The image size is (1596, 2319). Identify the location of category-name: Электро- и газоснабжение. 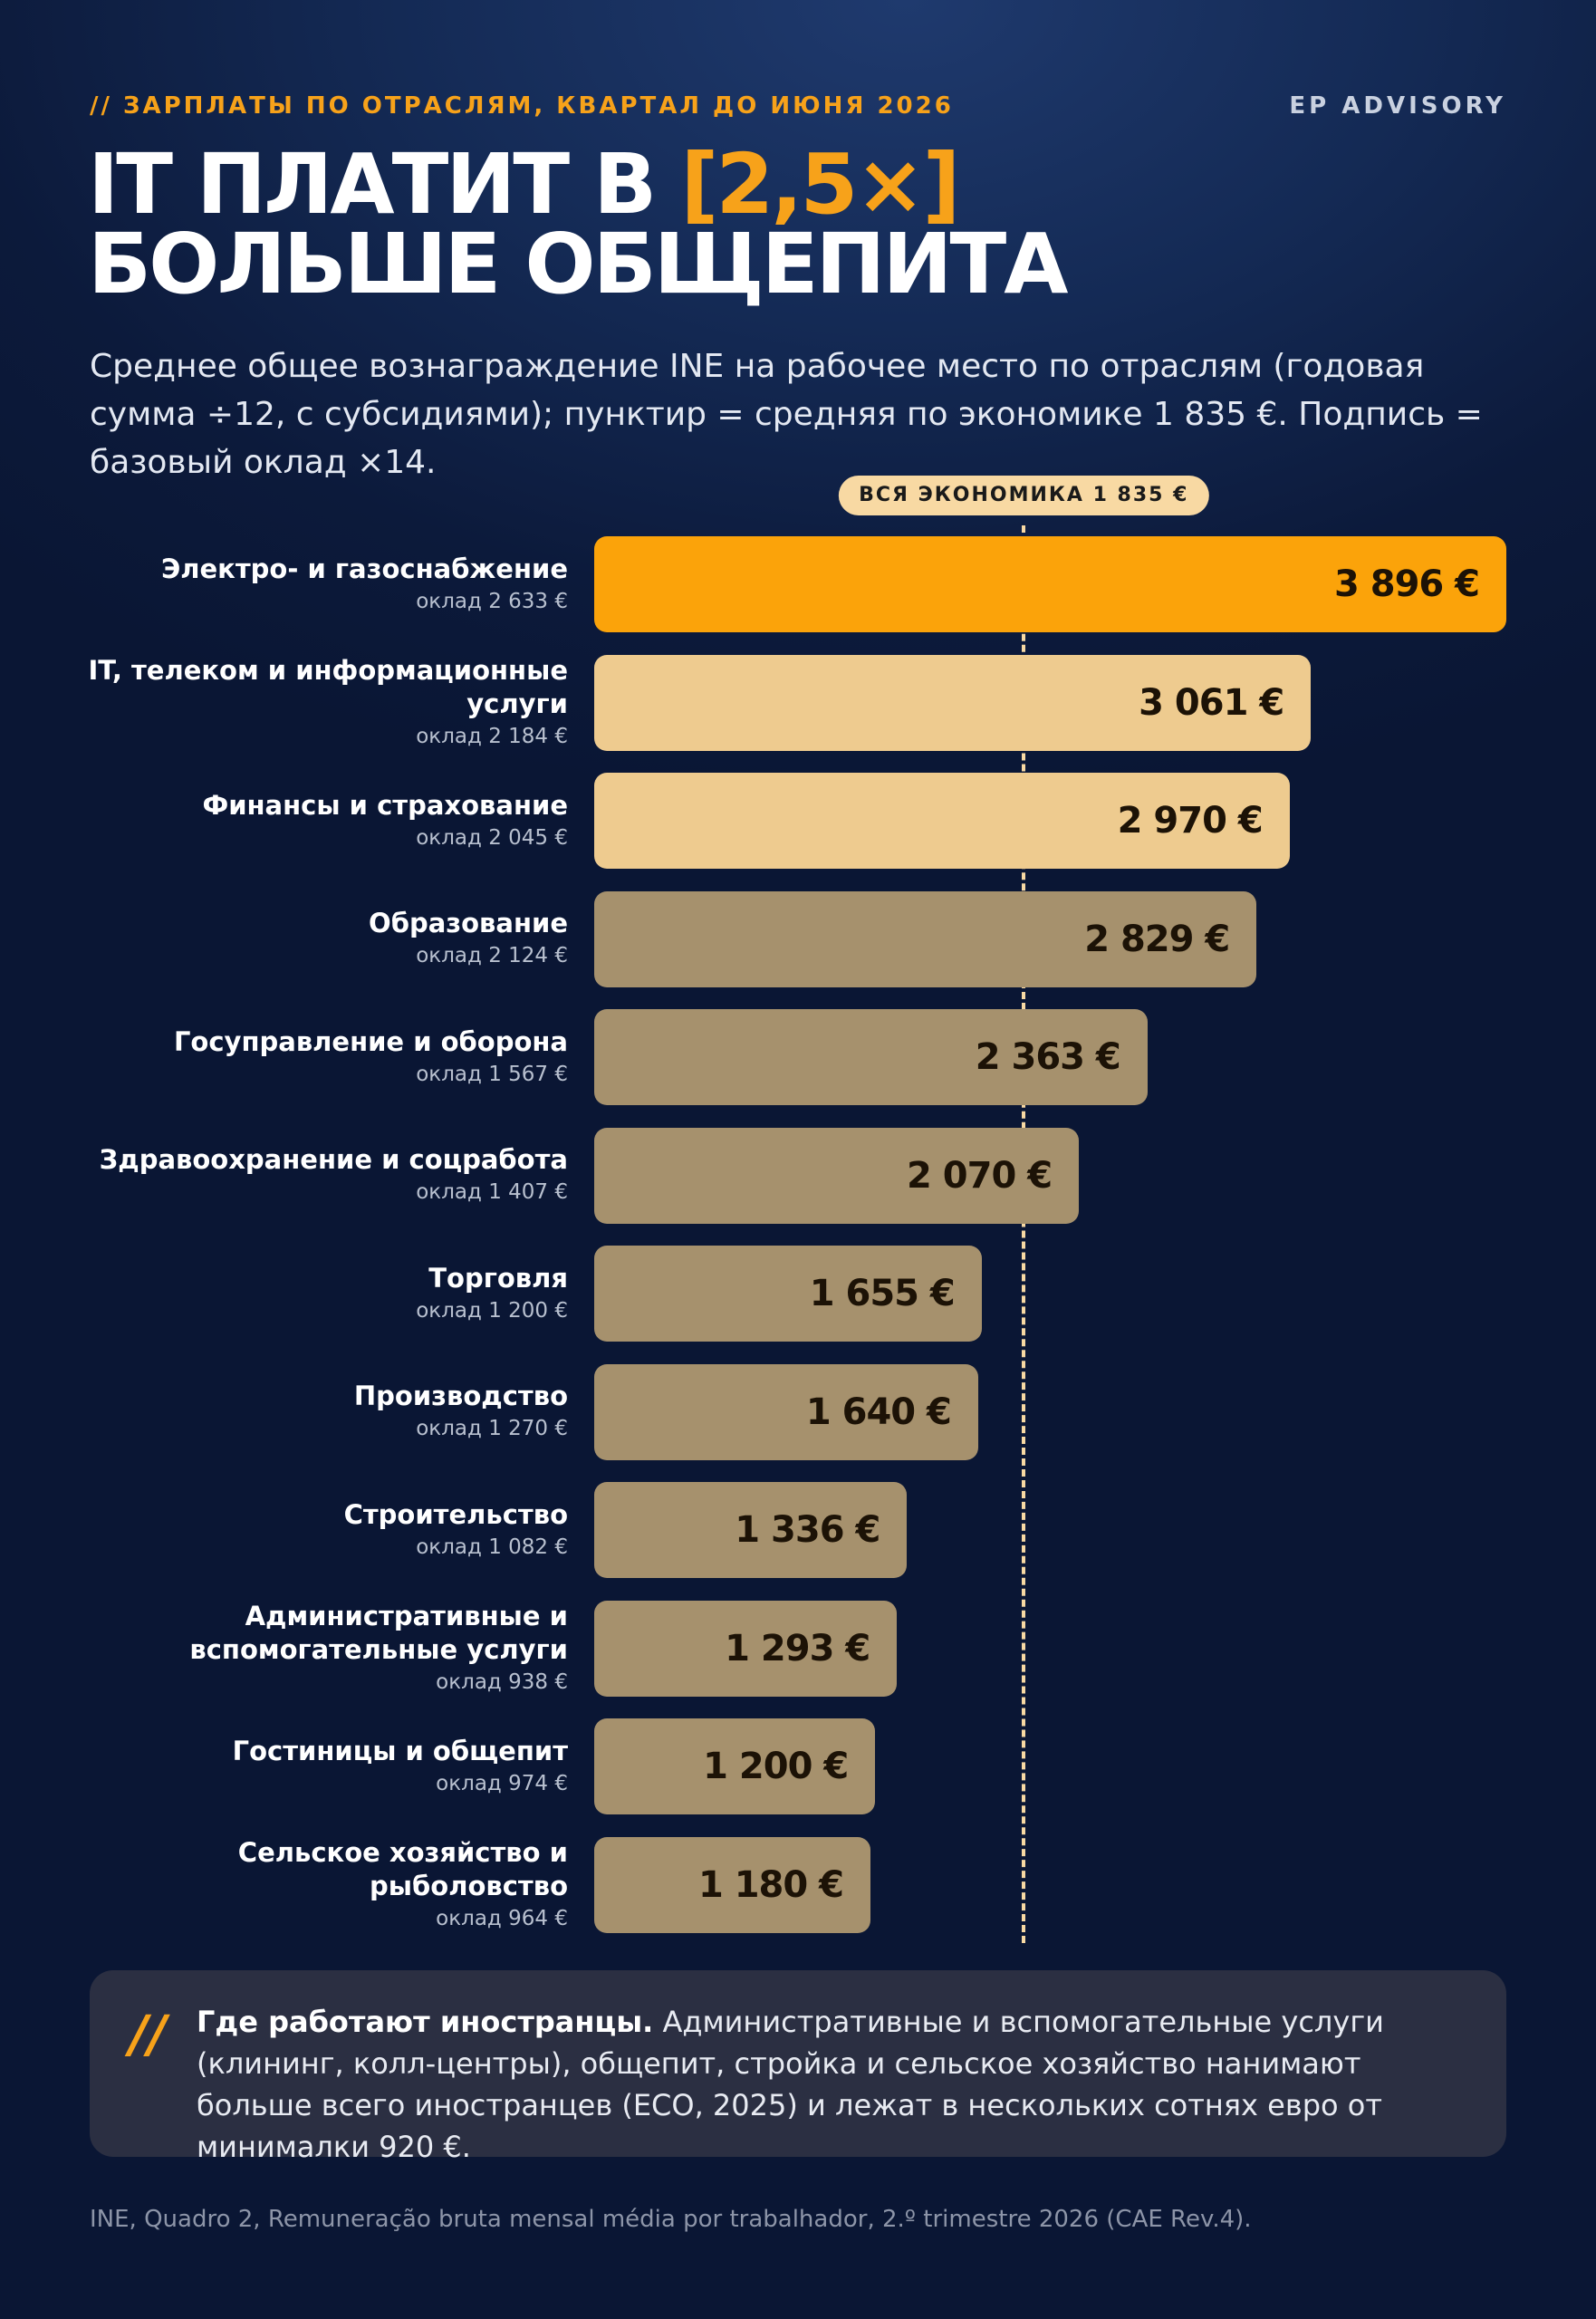
(364, 568).